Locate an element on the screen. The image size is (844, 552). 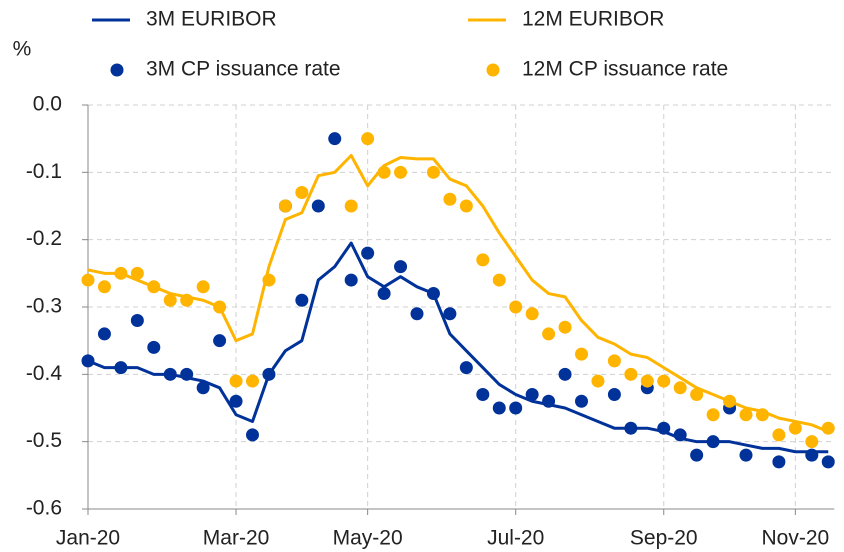
legend-label: 3M EURIBOR is located at coordinates (211, 19).